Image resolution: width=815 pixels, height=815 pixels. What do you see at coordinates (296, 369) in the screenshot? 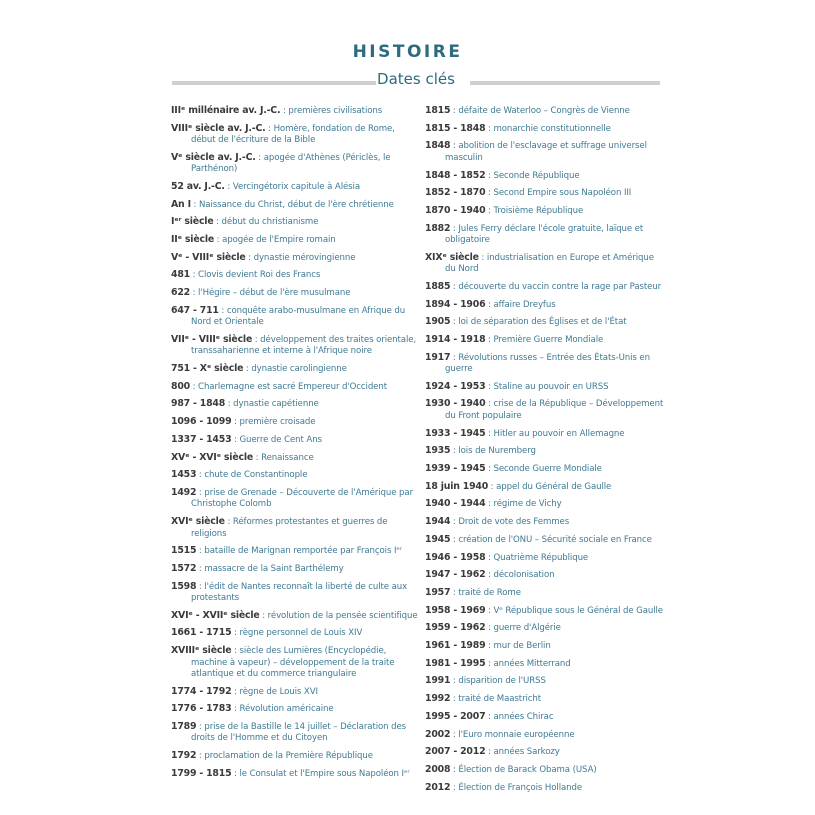
I see `timeline-entry: 751 - Xᵉ siècle : dynastie carolingienne` at bounding box center [296, 369].